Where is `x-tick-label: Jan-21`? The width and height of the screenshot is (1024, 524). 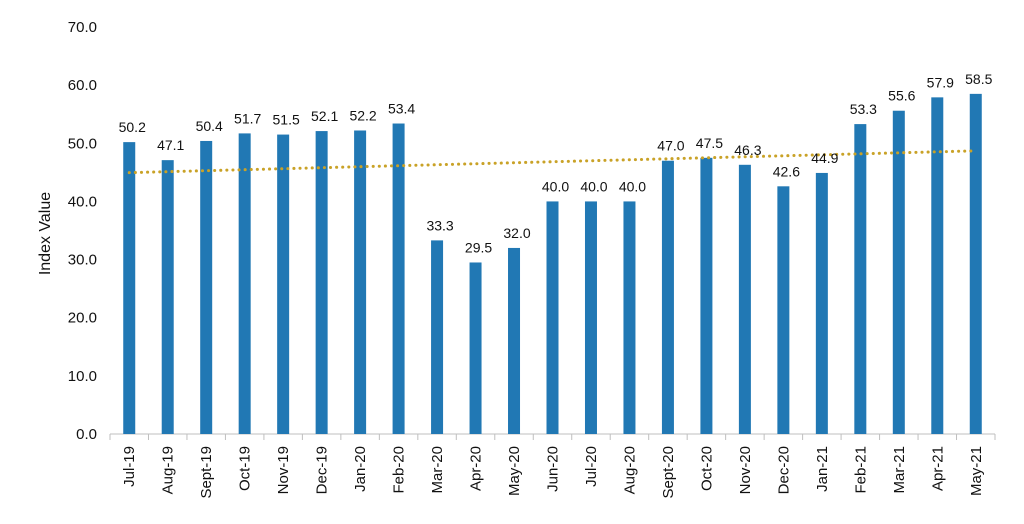 x-tick-label: Jan-21 is located at coordinates (822, 469).